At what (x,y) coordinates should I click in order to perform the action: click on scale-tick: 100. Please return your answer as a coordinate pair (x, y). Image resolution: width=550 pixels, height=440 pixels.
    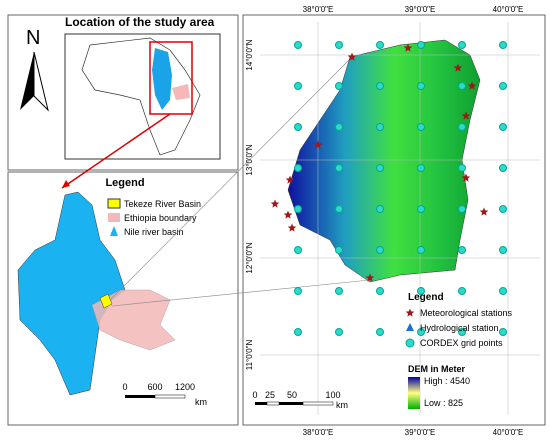
    Looking at the image, I should click on (332, 395).